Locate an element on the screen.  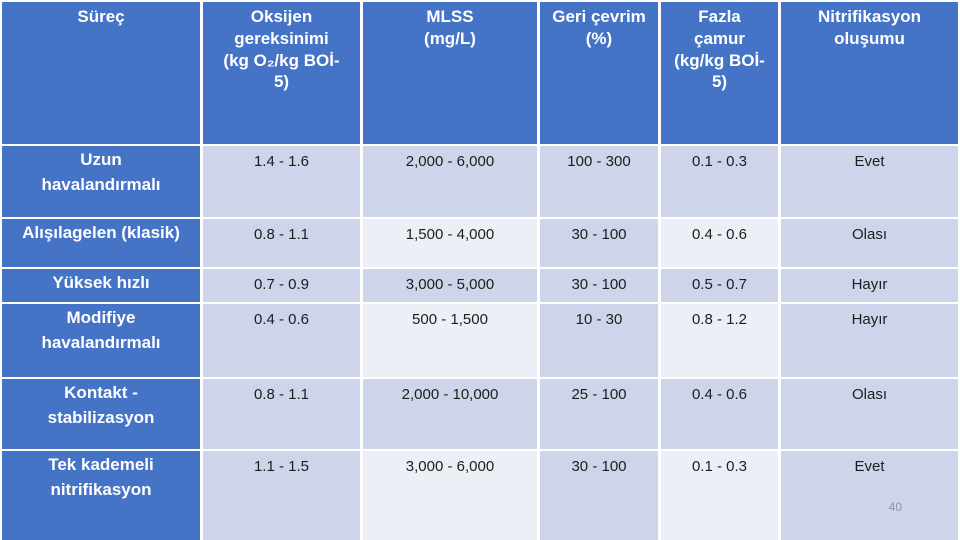
row-label: Yüksek hızlı is located at coordinates (101, 285).